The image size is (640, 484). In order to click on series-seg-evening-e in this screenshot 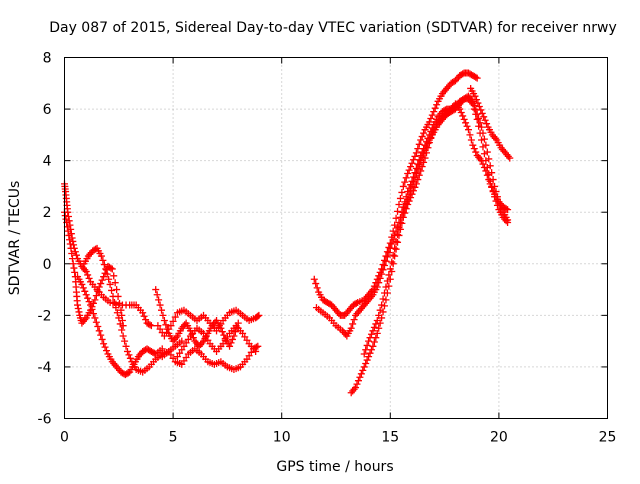, I will do `click(490, 123)`.